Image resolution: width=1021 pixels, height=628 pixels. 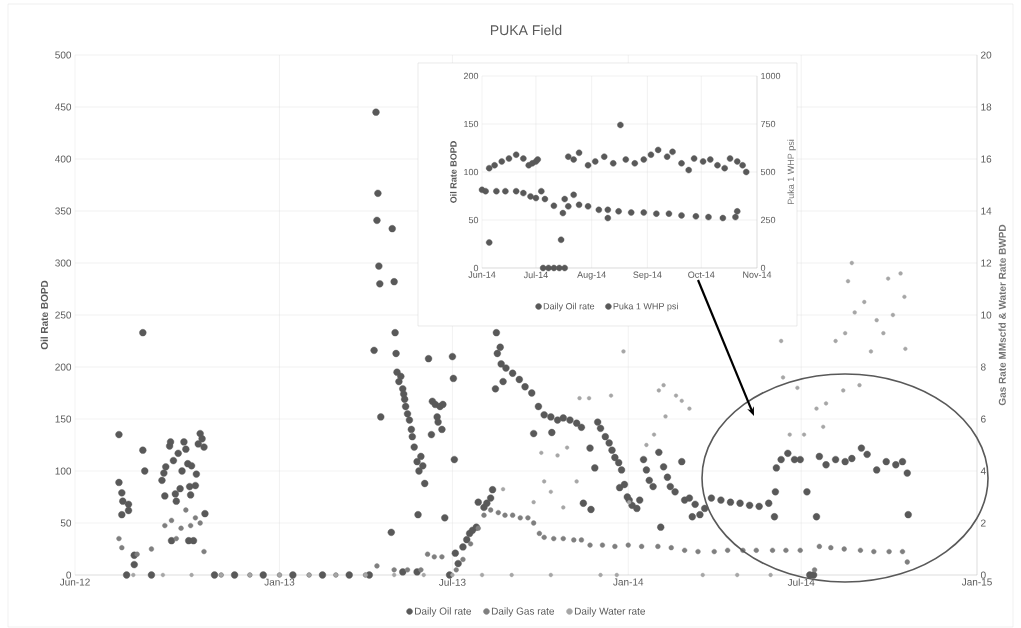 I want to click on y2-tick-label: 12, so click(x=986, y=263).